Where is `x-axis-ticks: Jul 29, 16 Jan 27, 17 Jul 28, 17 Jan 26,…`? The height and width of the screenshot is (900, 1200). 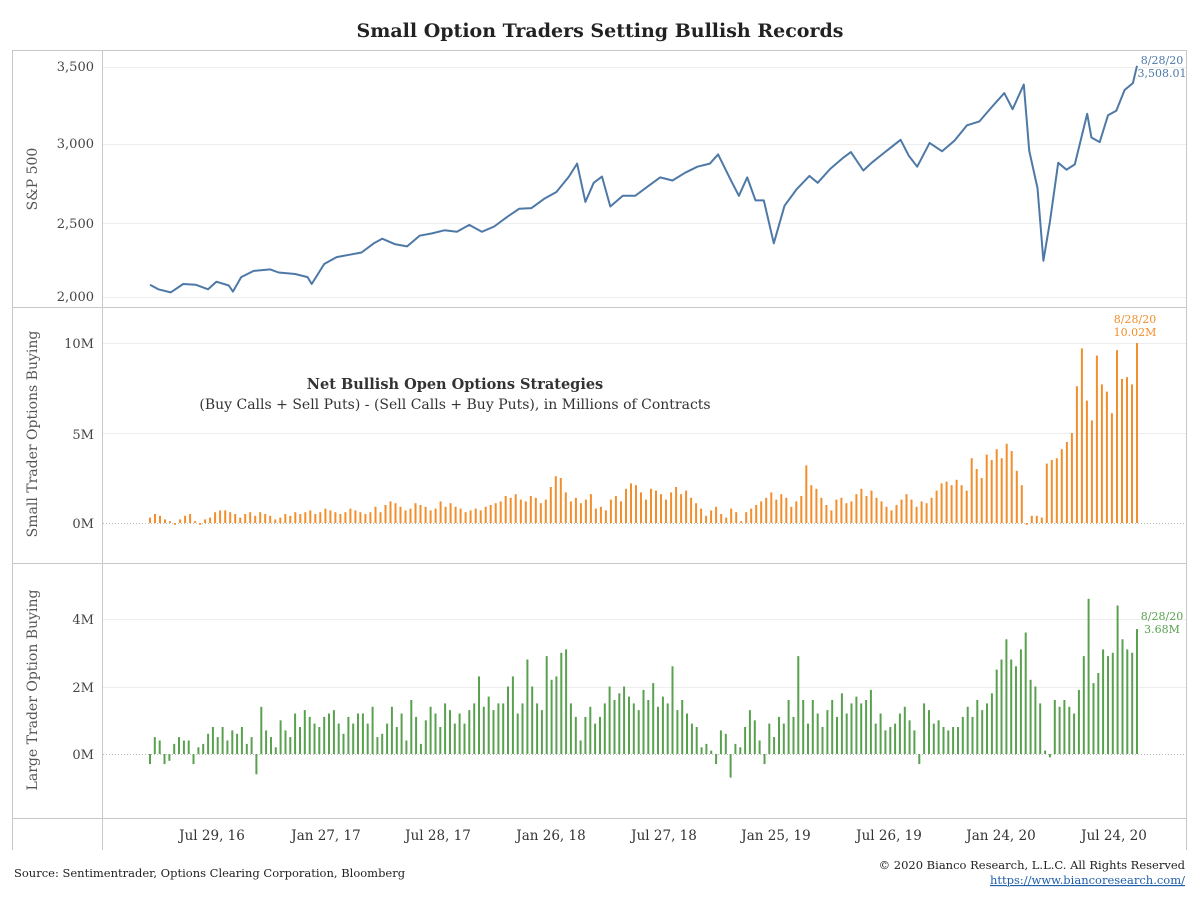
x-axis-ticks: Jul 29, 16 Jan 27, 17 Jul 28, 17 Jan 26,… is located at coordinates (662, 836).